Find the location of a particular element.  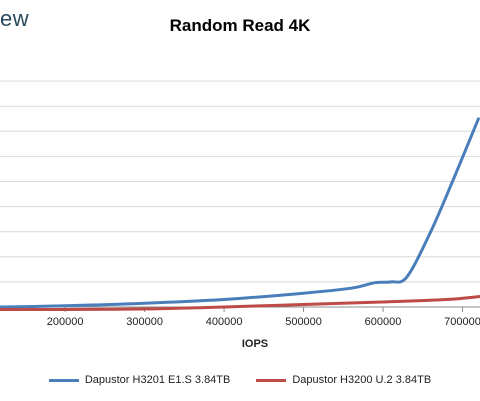

legend-item-e1s: Dapustor H3201 E1.S 3.84TB is located at coordinates (139, 380).